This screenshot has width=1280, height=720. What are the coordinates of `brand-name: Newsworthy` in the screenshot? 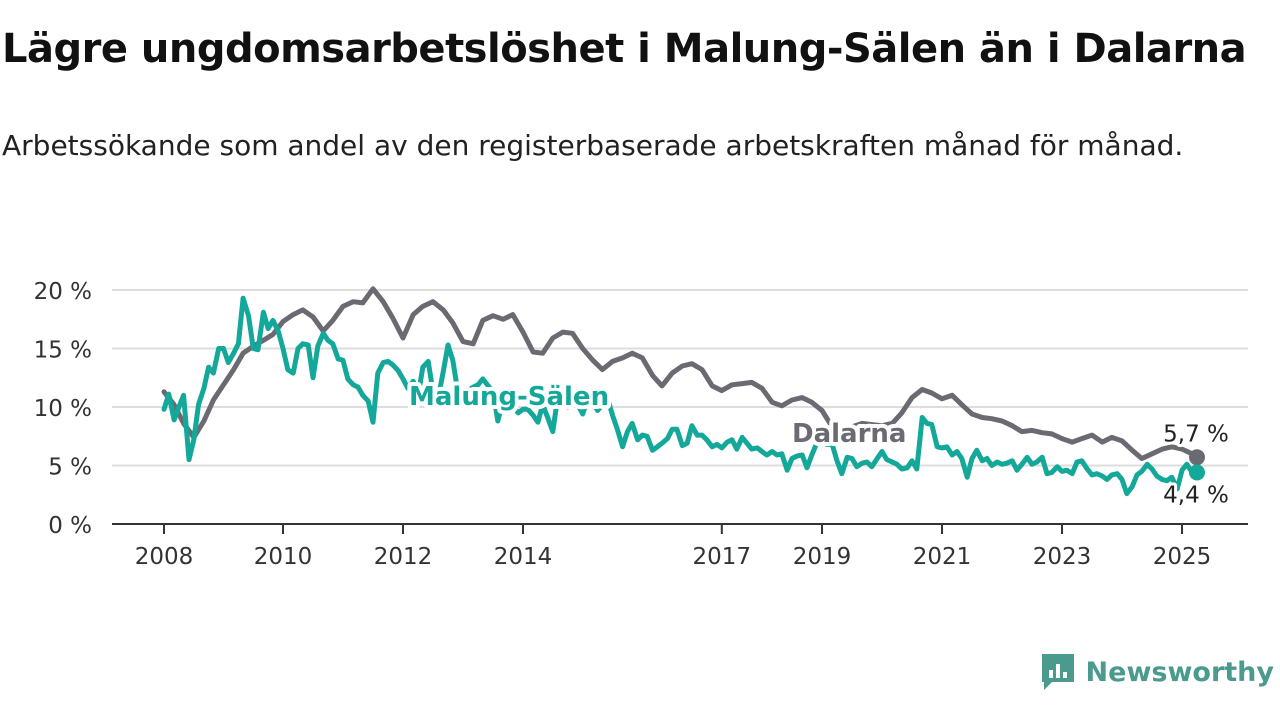 It's located at (1179, 672).